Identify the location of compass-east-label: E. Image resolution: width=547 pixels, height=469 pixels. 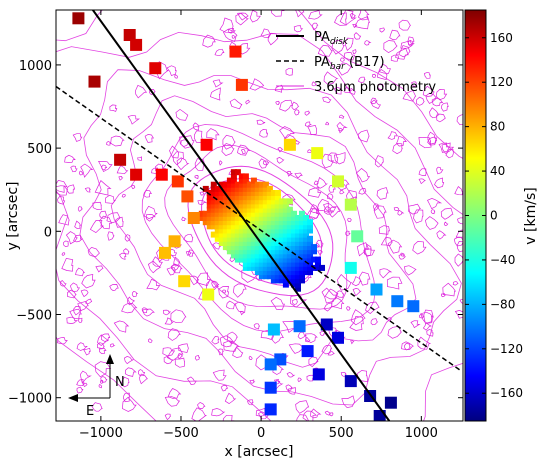
(90, 411).